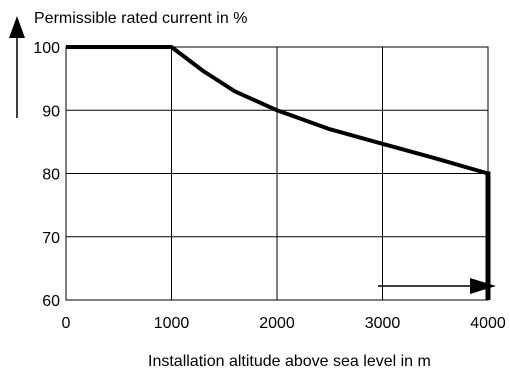  Describe the element at coordinates (383, 323) in the screenshot. I see `x-tick-label: 3000` at that location.